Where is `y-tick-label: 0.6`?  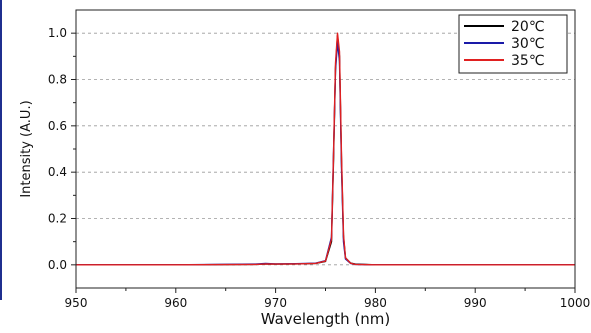 y-tick-label: 0.6 is located at coordinates (57, 126).